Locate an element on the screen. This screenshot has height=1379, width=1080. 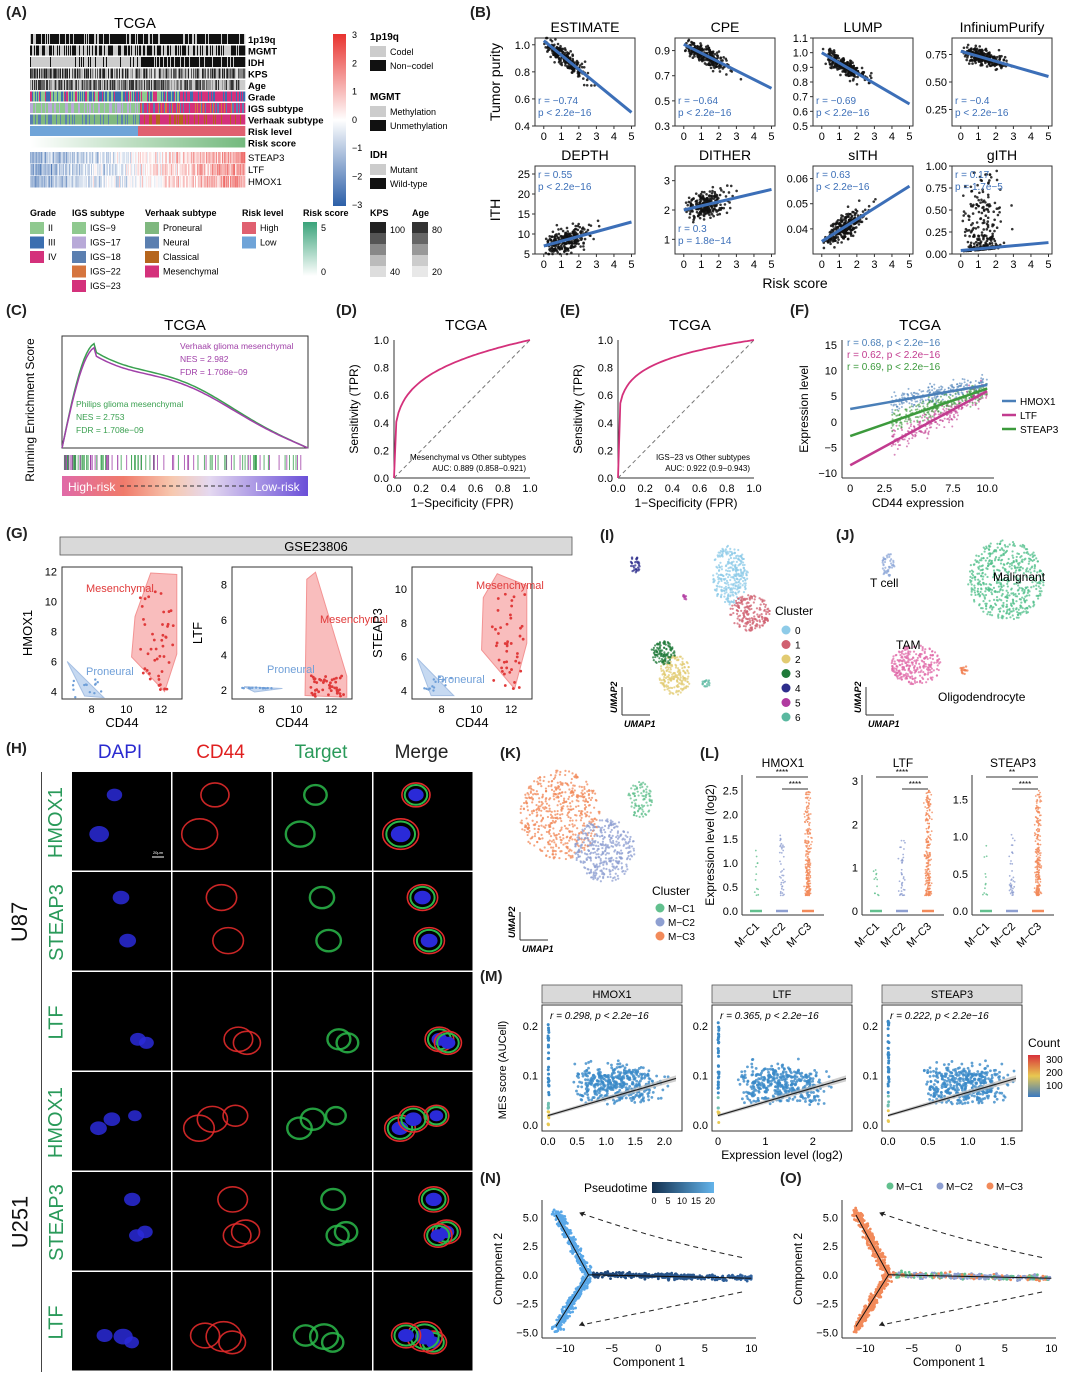
legend-swatch is located at coordinates (378, 260).